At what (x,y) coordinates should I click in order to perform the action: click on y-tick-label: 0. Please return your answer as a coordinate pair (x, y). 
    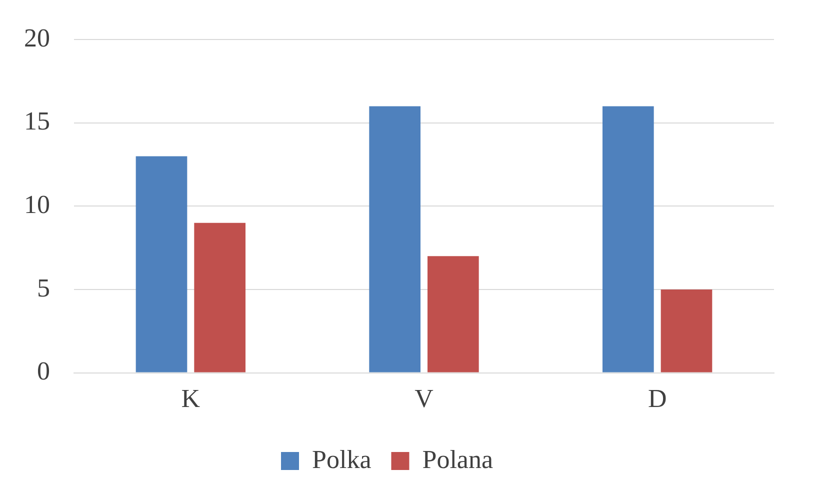
    Looking at the image, I should click on (43, 371).